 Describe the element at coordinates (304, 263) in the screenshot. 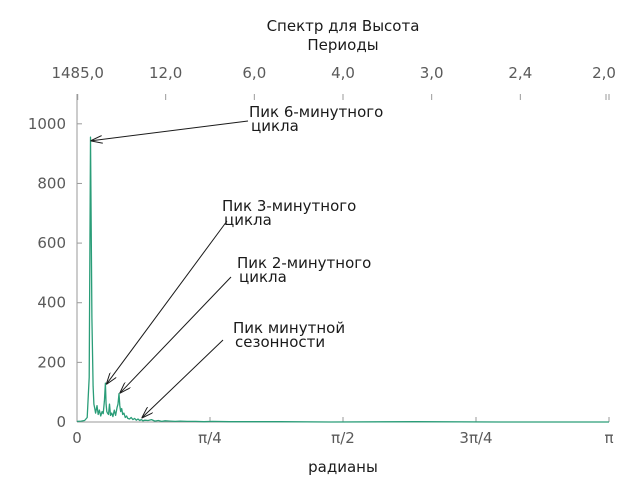

I see `annotation-text-2-0: Пик 2-минутного` at that location.